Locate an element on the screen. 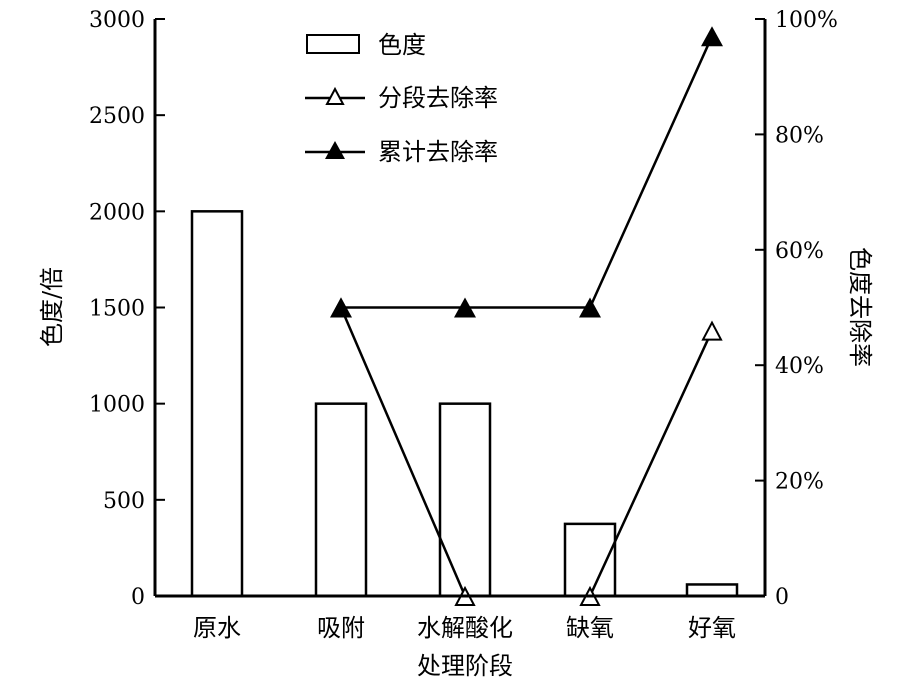 The height and width of the screenshot is (694, 900). x-tick-label: 吸附 is located at coordinates (341, 628).